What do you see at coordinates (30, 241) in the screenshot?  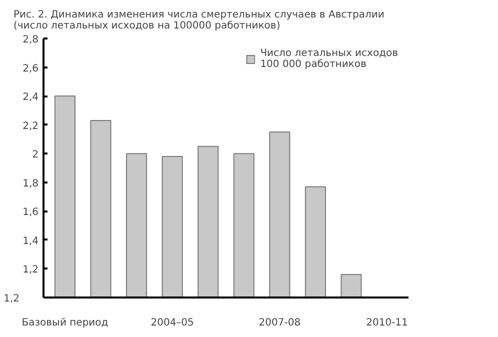 I see `y-tick-label: 1,4` at bounding box center [30, 241].